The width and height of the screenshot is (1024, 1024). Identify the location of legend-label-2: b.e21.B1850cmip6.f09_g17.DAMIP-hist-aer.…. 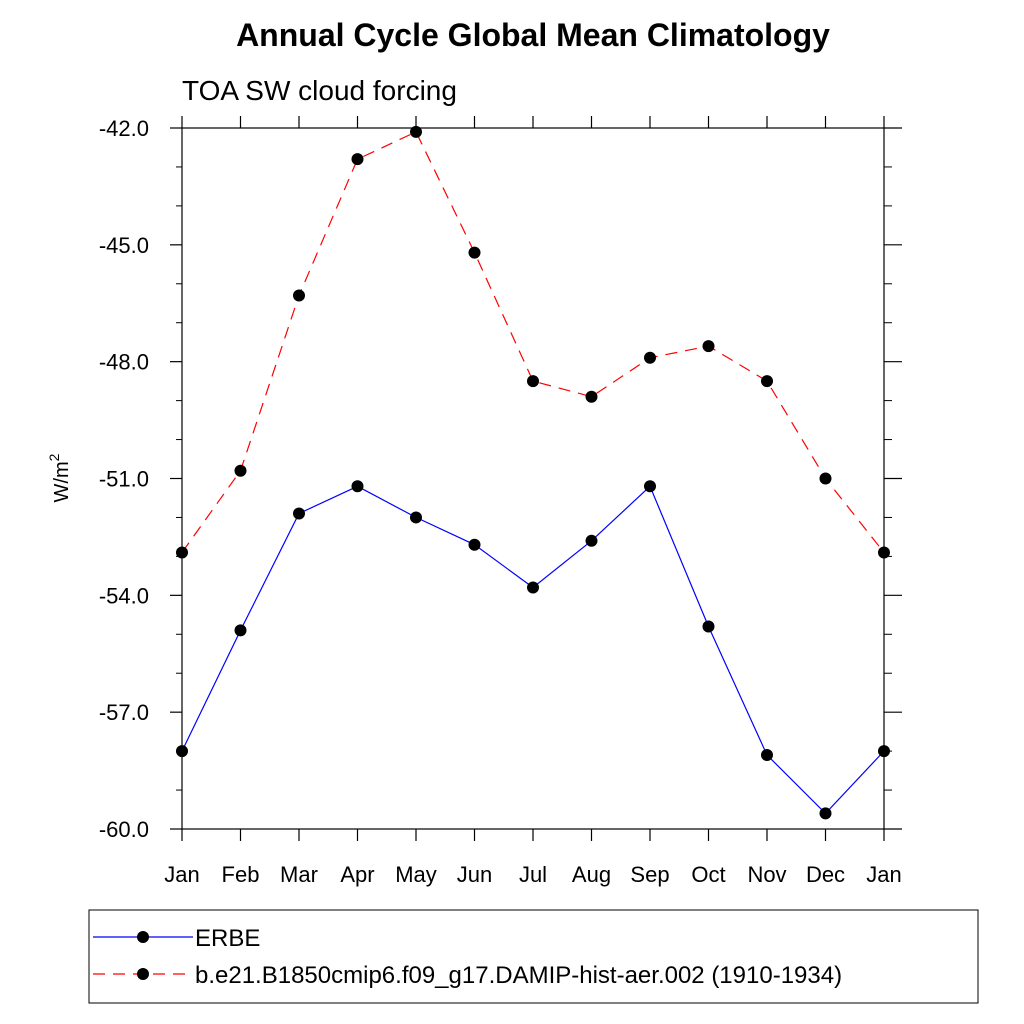
(518, 975).